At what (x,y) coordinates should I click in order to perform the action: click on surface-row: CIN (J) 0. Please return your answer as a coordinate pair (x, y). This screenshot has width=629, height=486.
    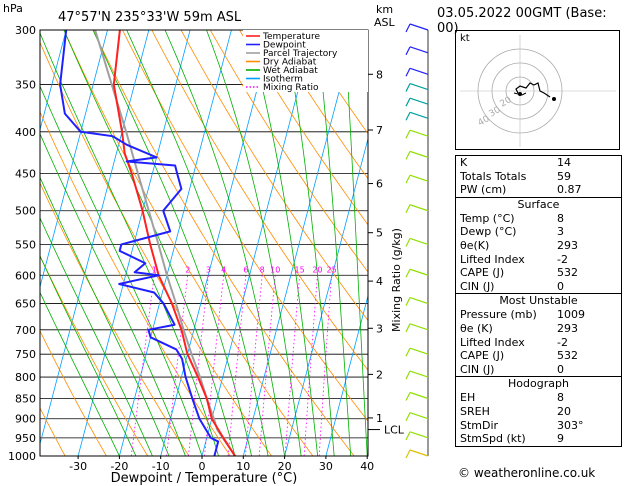
    Looking at the image, I should click on (538, 287).